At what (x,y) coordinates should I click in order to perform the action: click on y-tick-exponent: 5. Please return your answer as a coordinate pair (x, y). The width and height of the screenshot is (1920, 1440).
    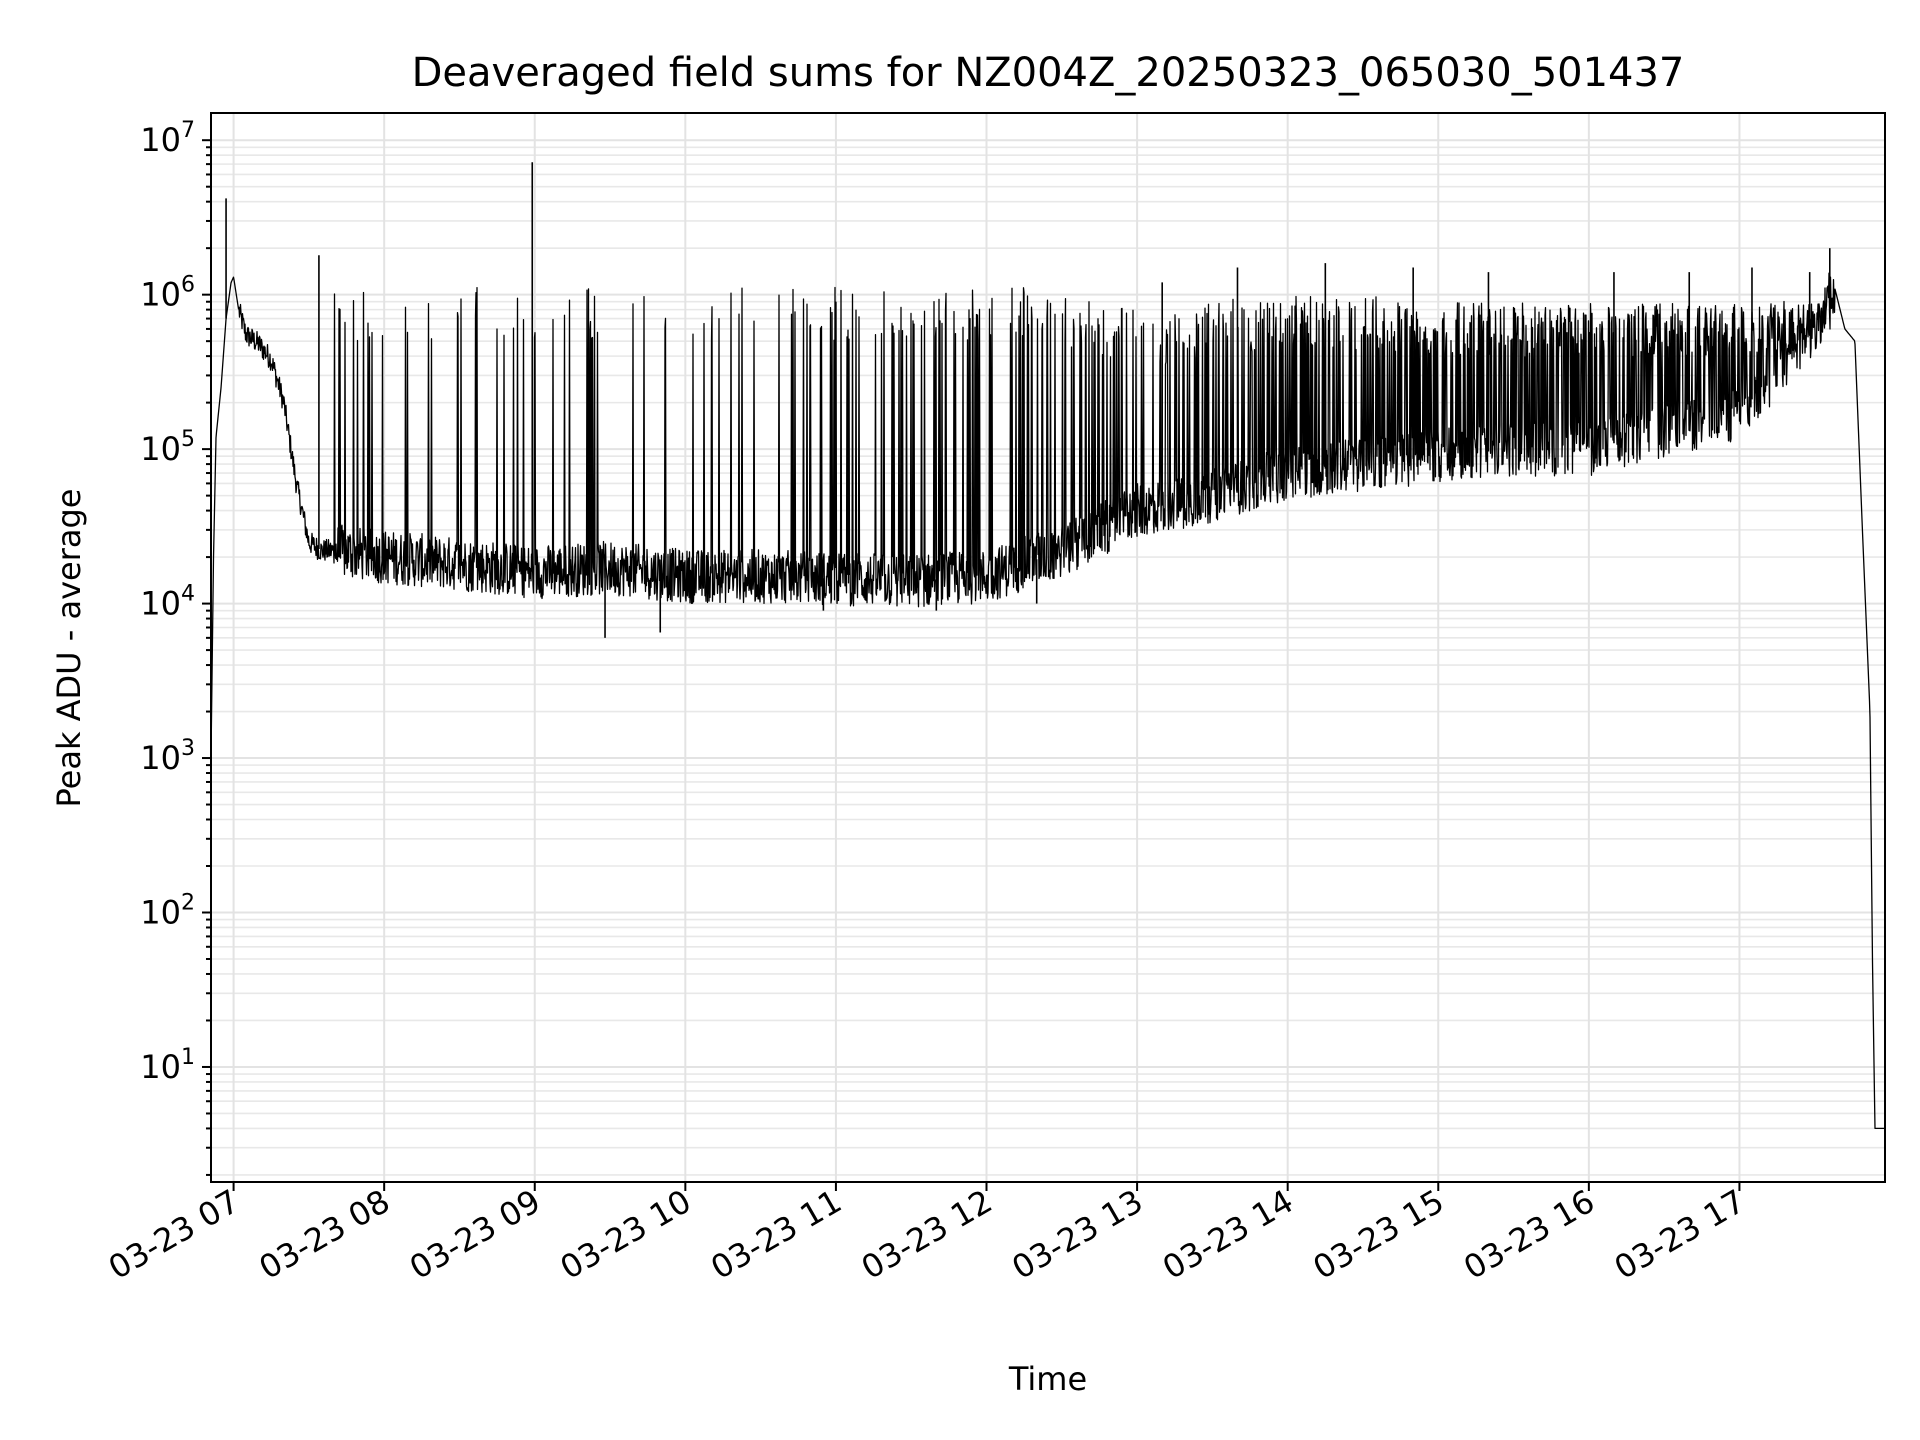
    Looking at the image, I should click on (188, 439).